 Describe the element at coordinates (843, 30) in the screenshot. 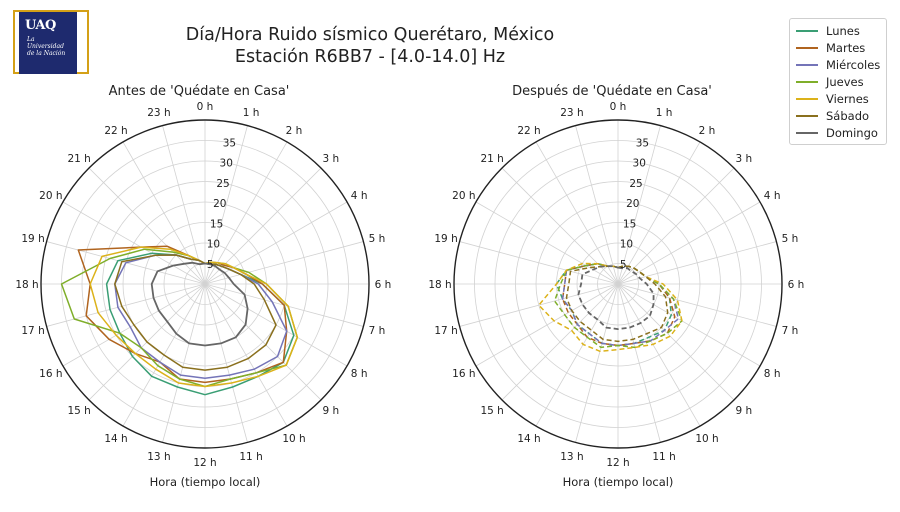

I see `legend-label: Lunes` at that location.